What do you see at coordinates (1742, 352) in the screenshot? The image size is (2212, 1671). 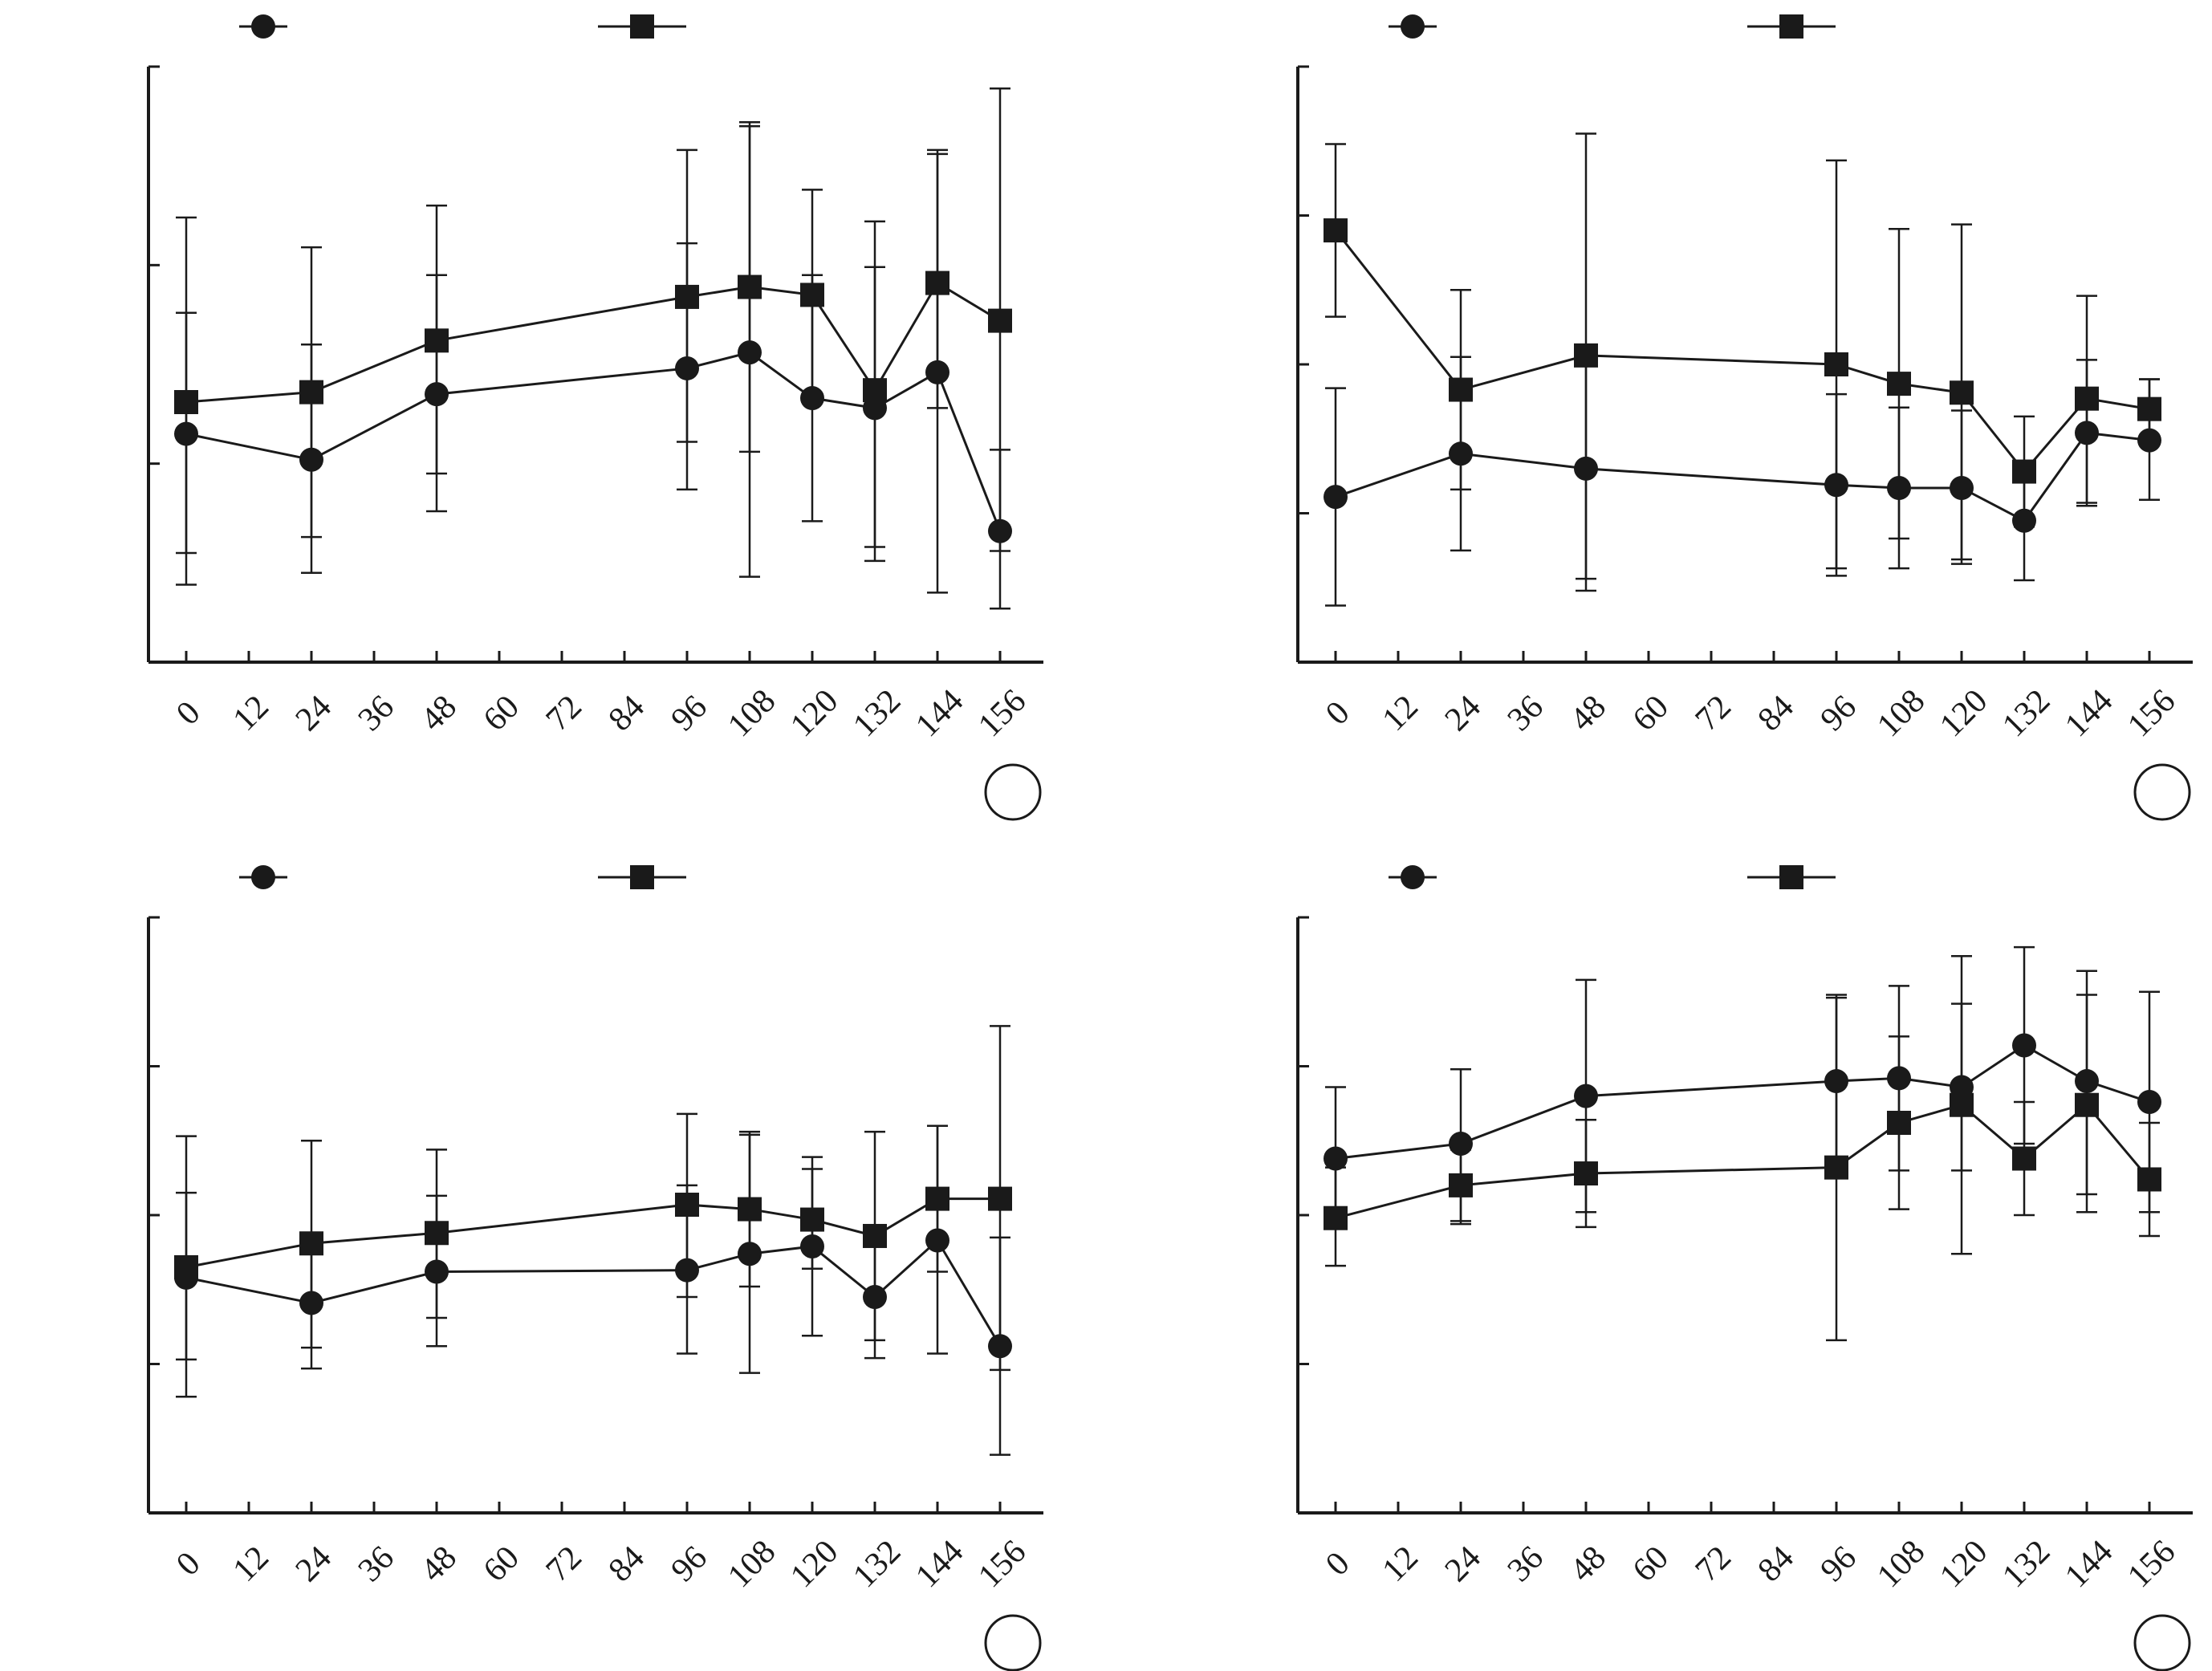 I see `series-line-mafld` at bounding box center [1742, 352].